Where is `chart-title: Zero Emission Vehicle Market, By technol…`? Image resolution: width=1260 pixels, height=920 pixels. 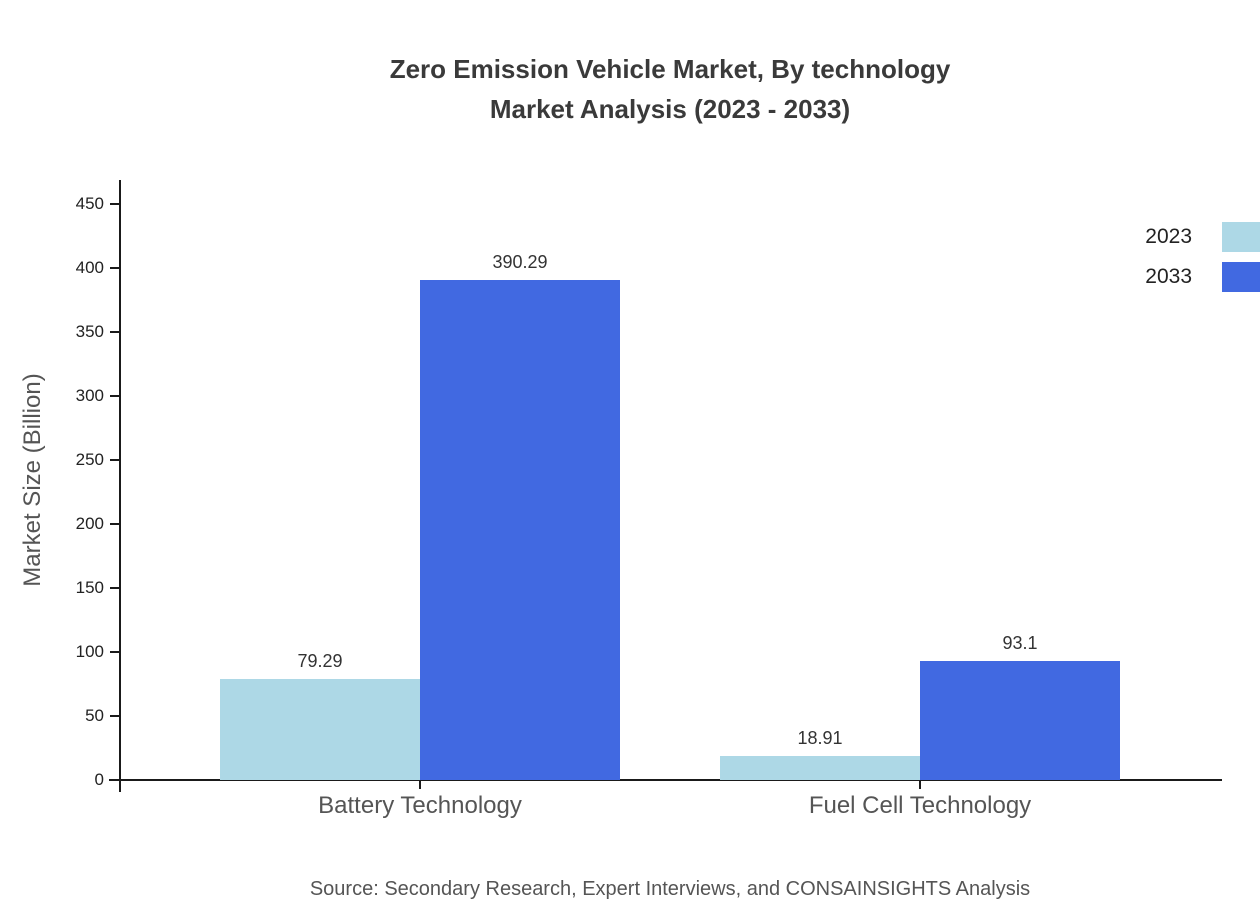 chart-title: Zero Emission Vehicle Market, By technol… is located at coordinates (670, 69).